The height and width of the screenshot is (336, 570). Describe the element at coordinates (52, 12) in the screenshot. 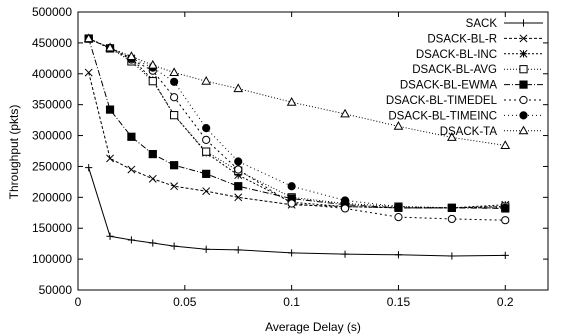

I see `y-tick-label: 500000` at that location.